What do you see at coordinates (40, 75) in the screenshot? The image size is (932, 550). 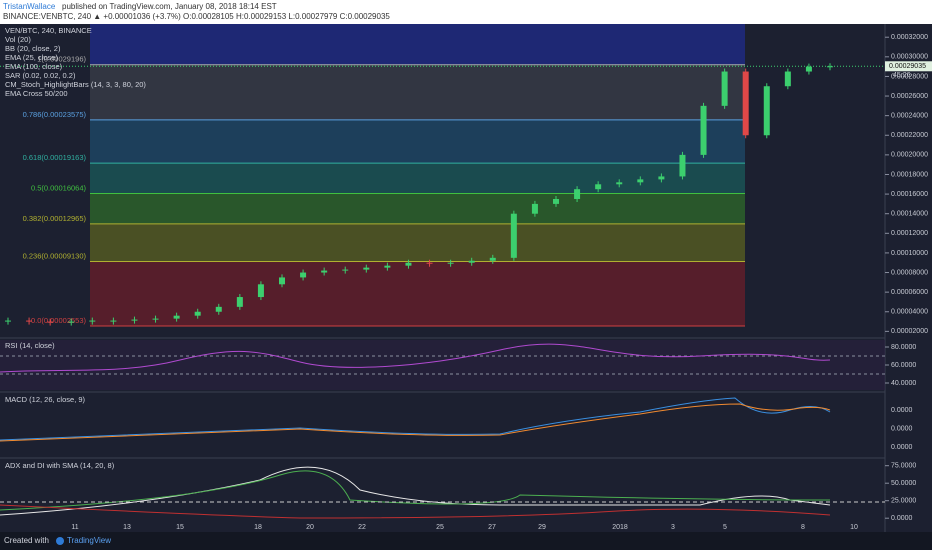 I see `legend-entry: SAR (0.02, 0.02, 0.2)` at bounding box center [40, 75].